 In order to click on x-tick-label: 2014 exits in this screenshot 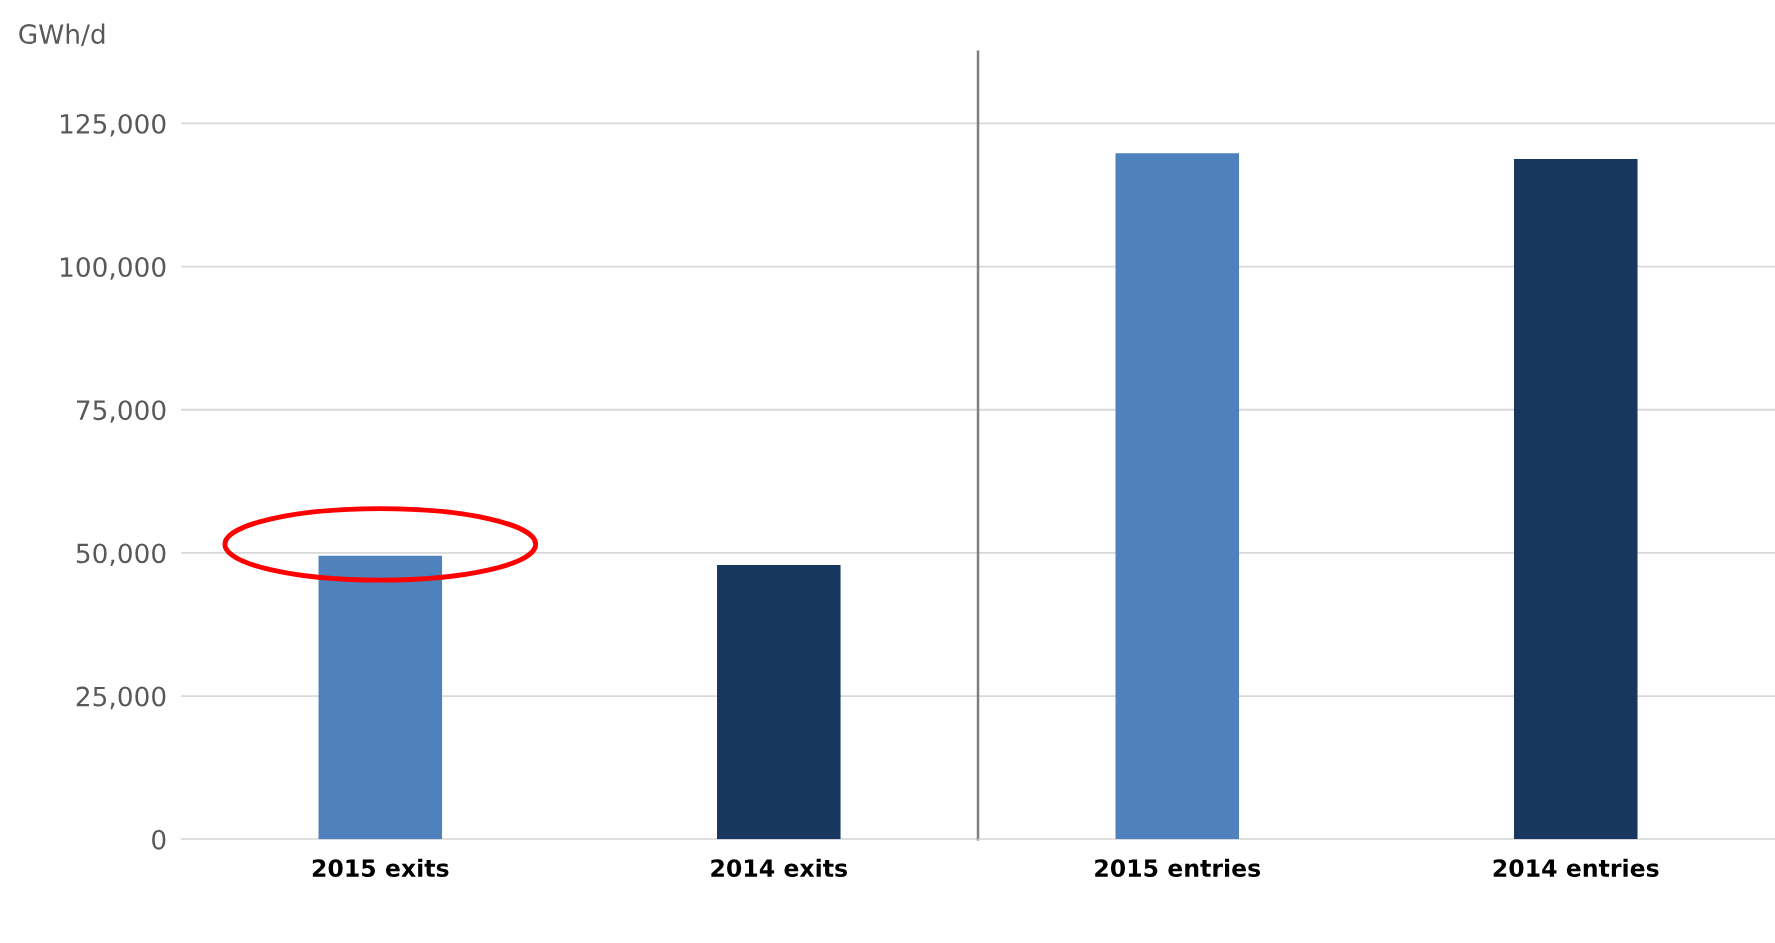, I will do `click(779, 867)`.